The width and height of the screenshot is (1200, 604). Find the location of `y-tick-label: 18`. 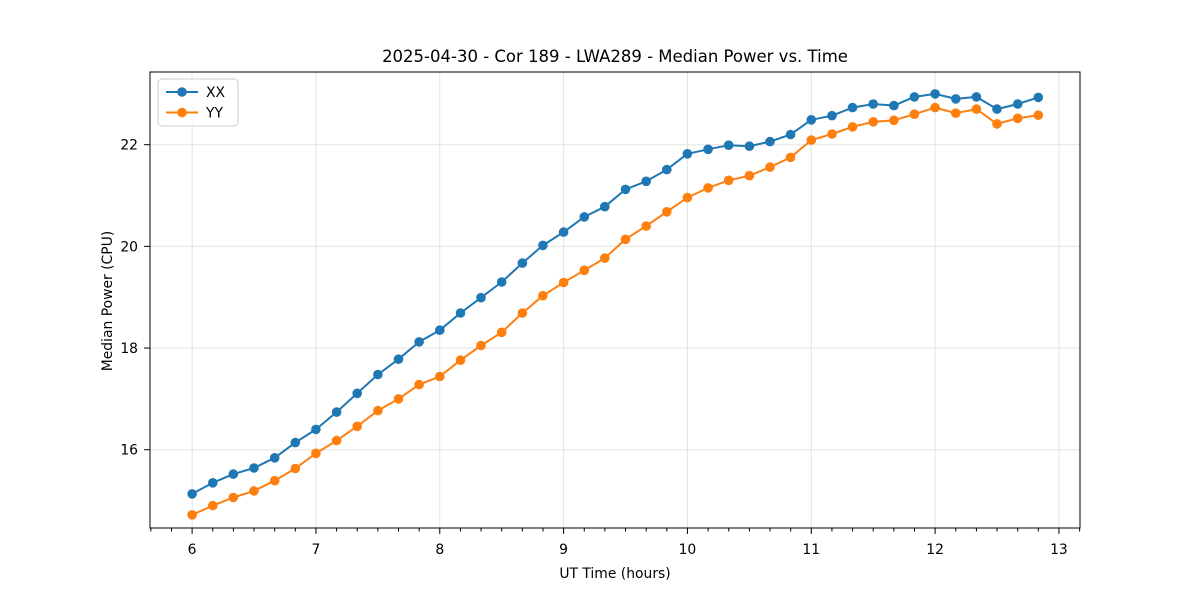

y-tick-label: 18 is located at coordinates (129, 349).